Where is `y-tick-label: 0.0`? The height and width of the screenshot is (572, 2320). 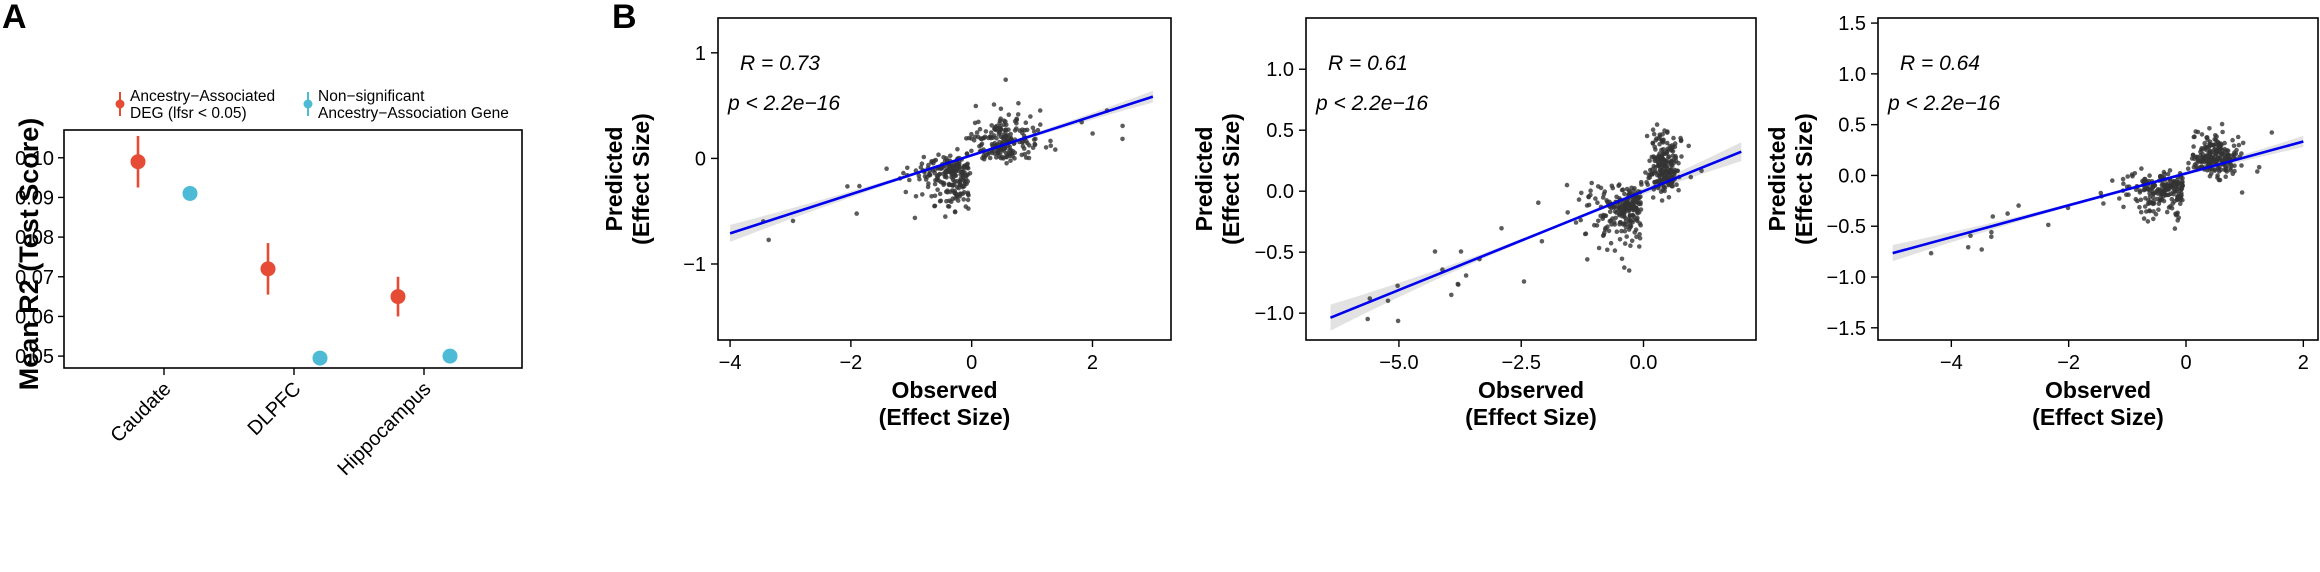
y-tick-label: 0.0 is located at coordinates (1280, 192).